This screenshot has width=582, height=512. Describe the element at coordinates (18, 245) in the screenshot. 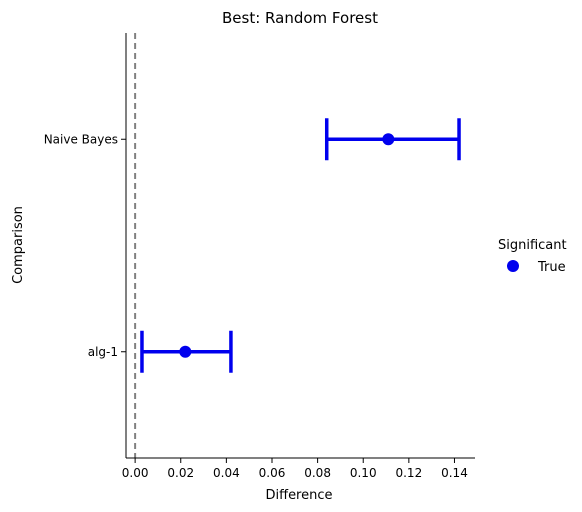

I see `y-axis-label: Comparison` at that location.